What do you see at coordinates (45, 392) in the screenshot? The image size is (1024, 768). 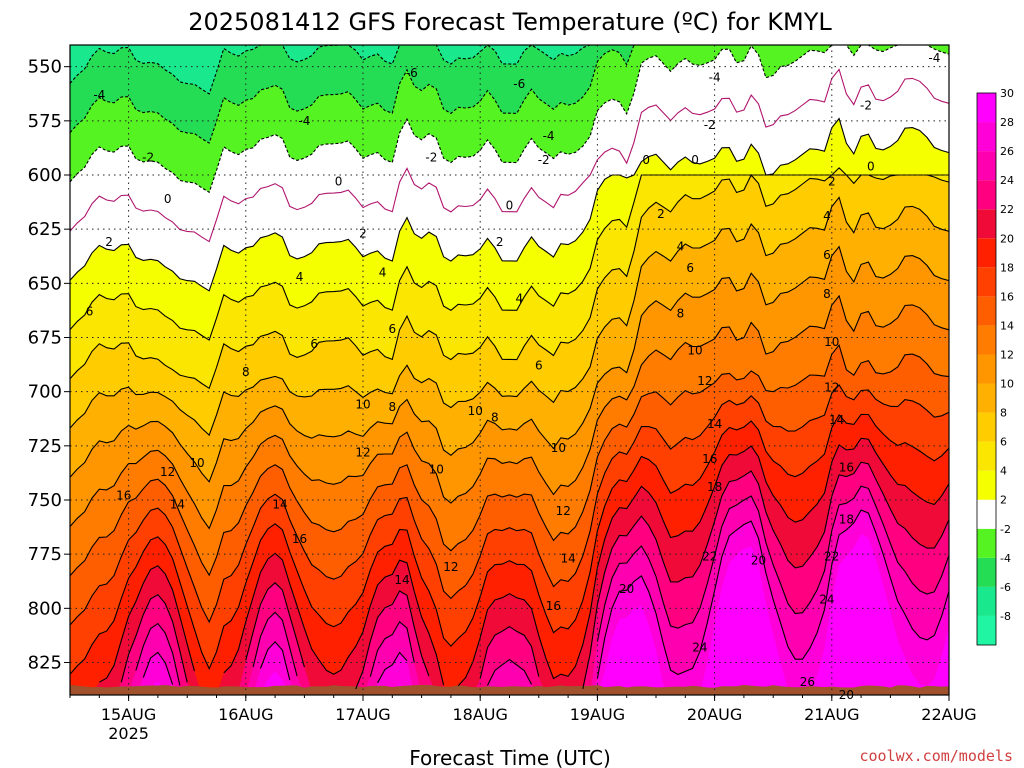 I see `y-tick-label: 700` at bounding box center [45, 392].